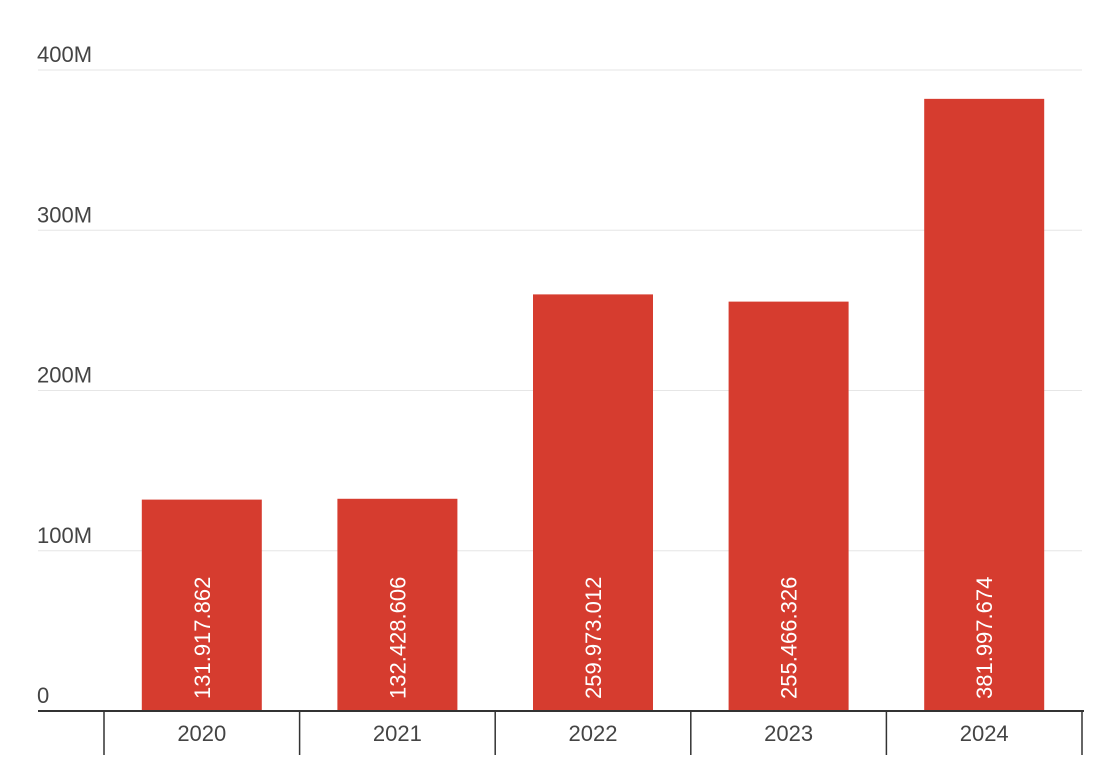 The width and height of the screenshot is (1110, 780). I want to click on x-tick-label: 2021, so click(397, 733).